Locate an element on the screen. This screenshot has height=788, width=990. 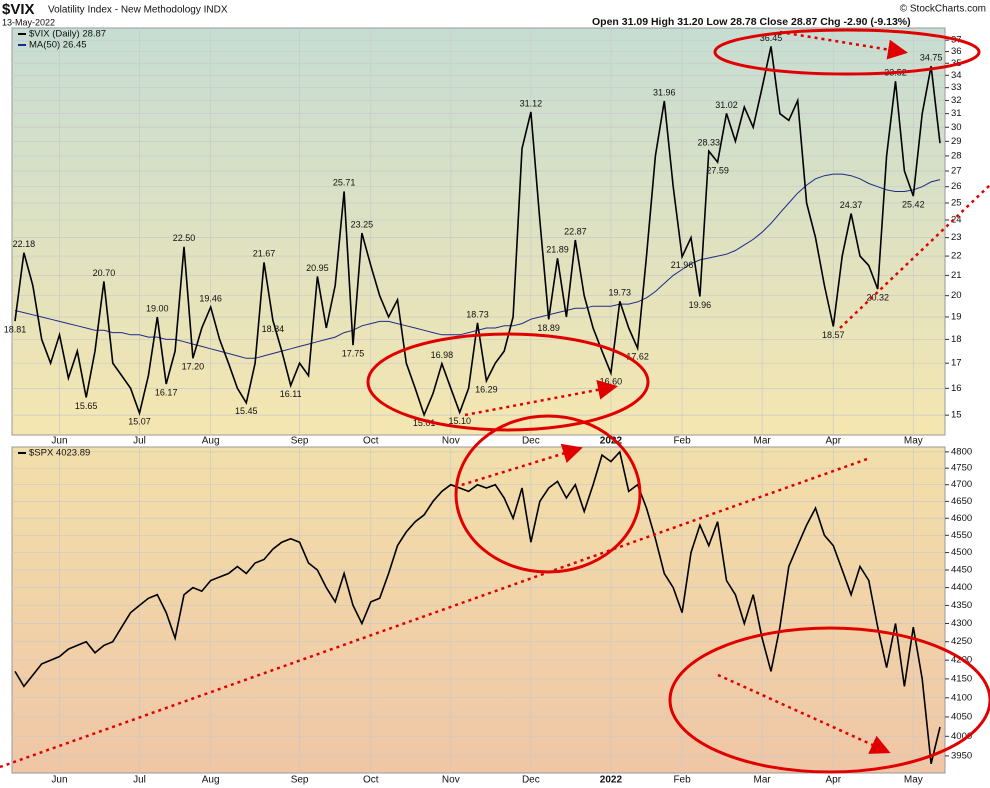
y-tick-label: 23 is located at coordinates (956, 237).